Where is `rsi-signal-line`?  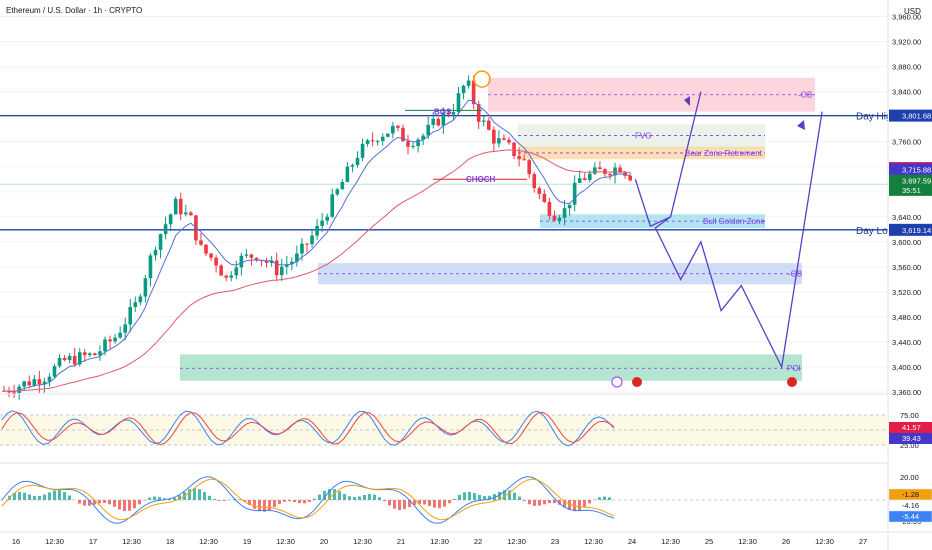
rsi-signal-line is located at coordinates (308, 428).